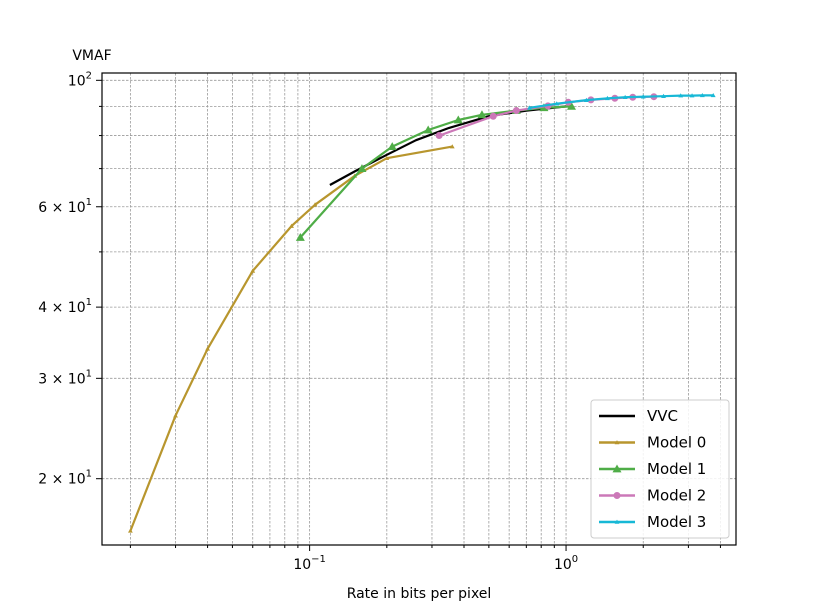 Image resolution: width=817 pixels, height=613 pixels. What do you see at coordinates (65, 377) in the screenshot?
I see `y-tick-label: 3 × 101` at bounding box center [65, 377].